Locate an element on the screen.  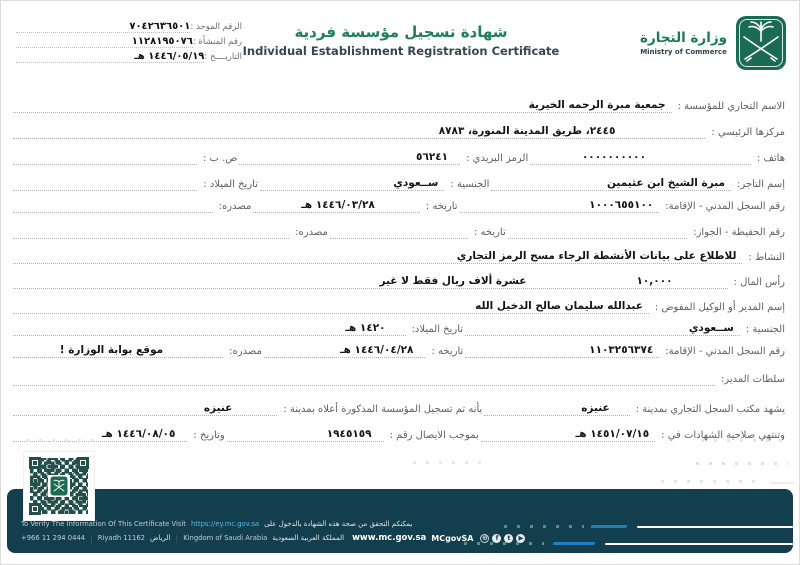
unified-number-row: الرقم الموحد : ٧٠٤٢٦٣٦٥٠١ is located at coordinates (131, 25).